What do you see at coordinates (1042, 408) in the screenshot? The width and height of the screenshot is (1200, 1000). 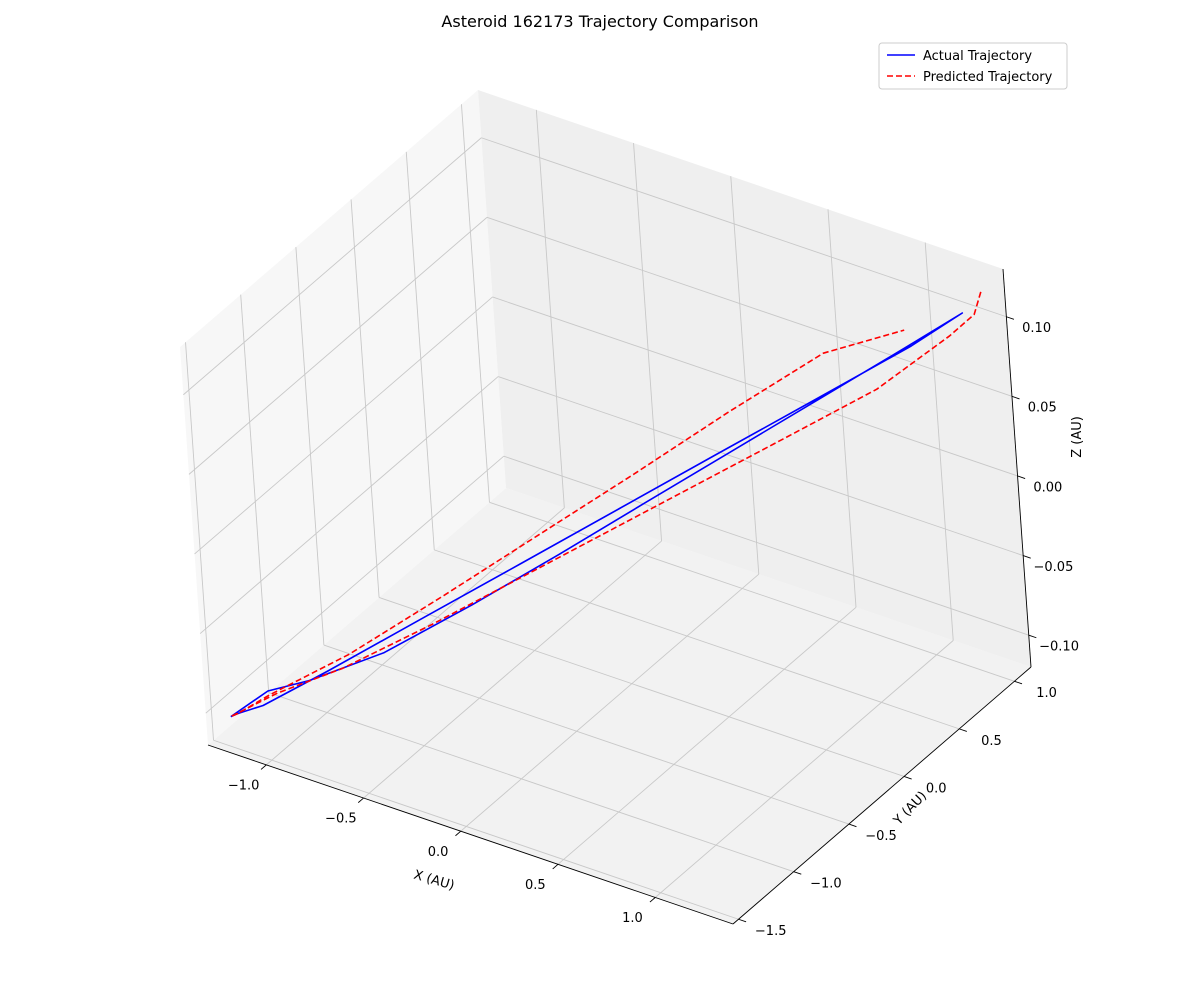 I see `z-tick-label: 0.05` at bounding box center [1042, 408].